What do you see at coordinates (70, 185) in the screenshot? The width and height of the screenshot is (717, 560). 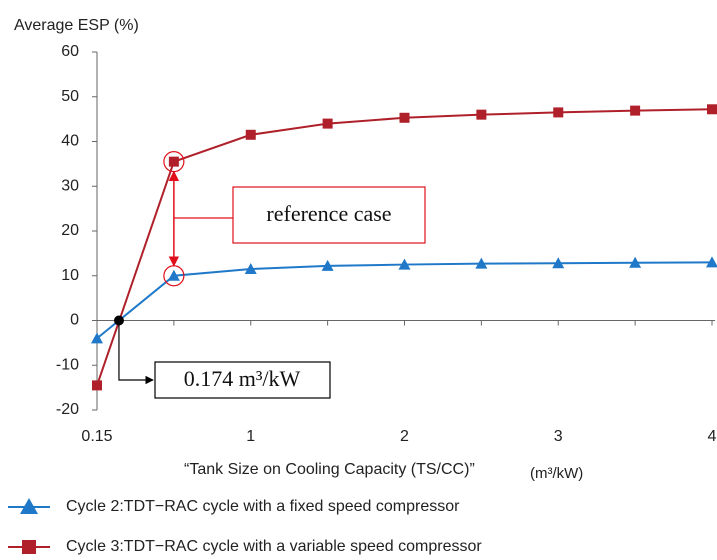 I see `y-tick-label: 30` at bounding box center [70, 185].